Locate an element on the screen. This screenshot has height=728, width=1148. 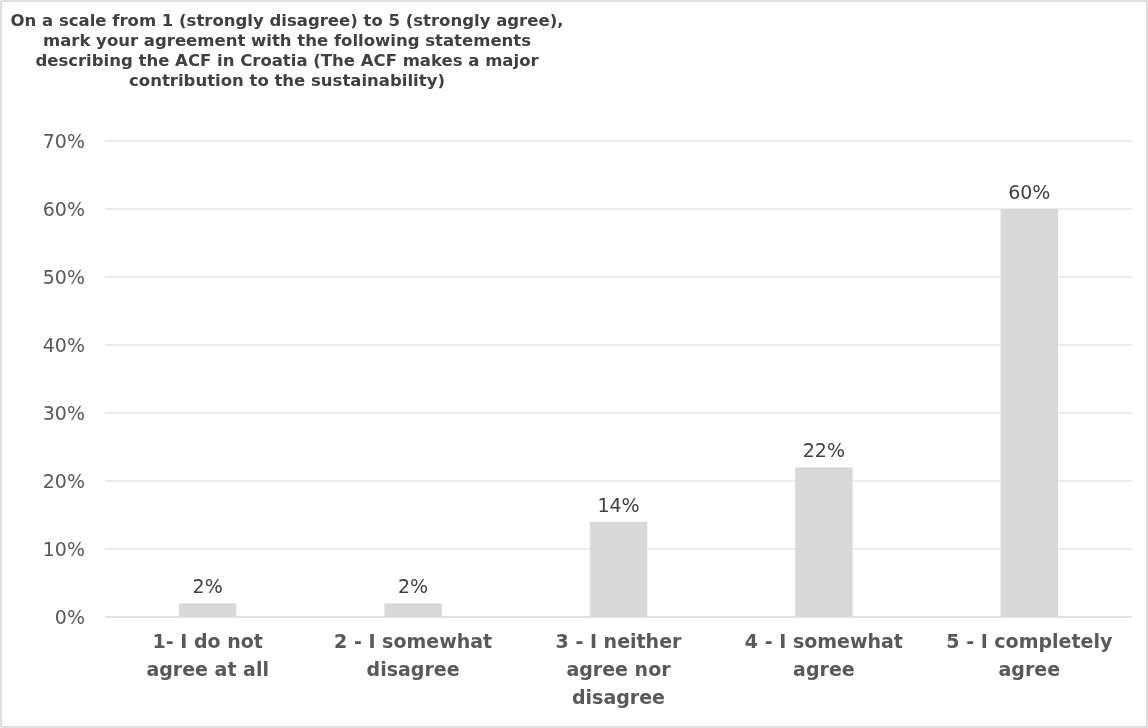
y-tick-label: 60% is located at coordinates (63, 208).